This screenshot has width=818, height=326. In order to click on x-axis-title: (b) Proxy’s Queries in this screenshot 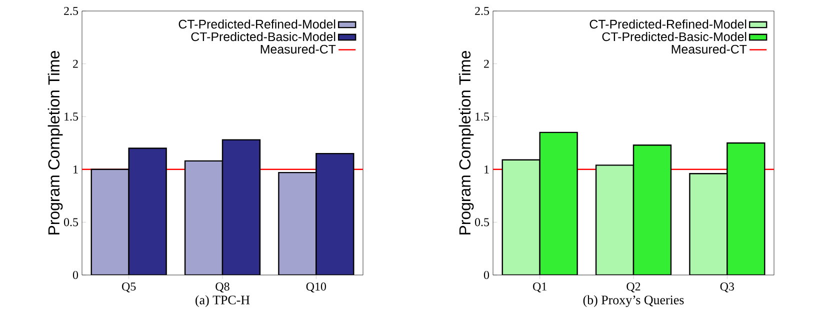, I will do `click(633, 301)`.